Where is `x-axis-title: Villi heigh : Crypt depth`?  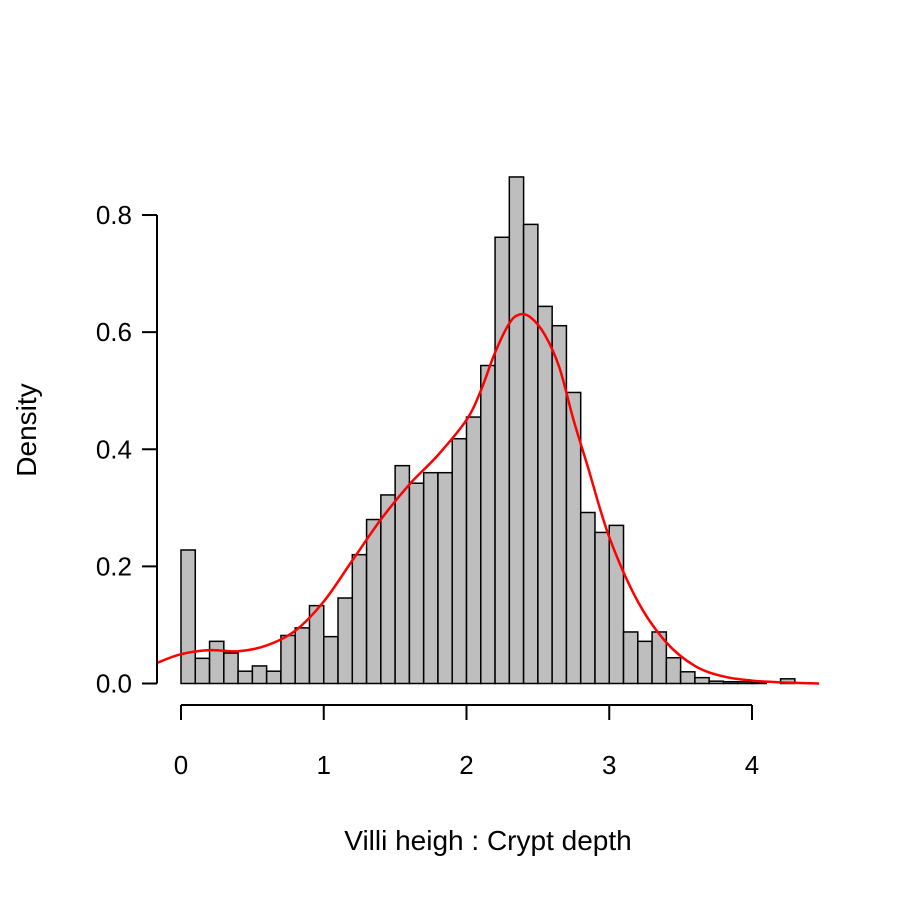
x-axis-title: Villi heigh : Crypt depth is located at coordinates (487, 840).